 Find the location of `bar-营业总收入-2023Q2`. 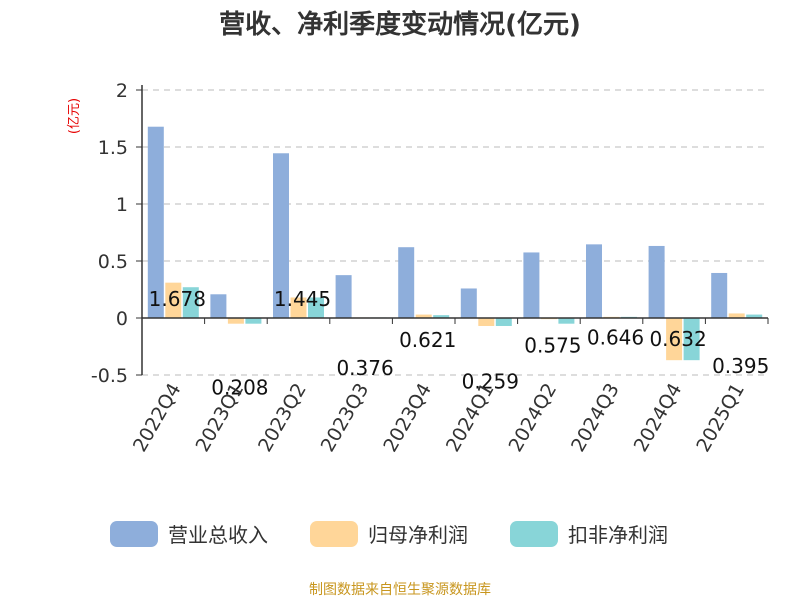

bar-营业总收入-2023Q2 is located at coordinates (281, 235).